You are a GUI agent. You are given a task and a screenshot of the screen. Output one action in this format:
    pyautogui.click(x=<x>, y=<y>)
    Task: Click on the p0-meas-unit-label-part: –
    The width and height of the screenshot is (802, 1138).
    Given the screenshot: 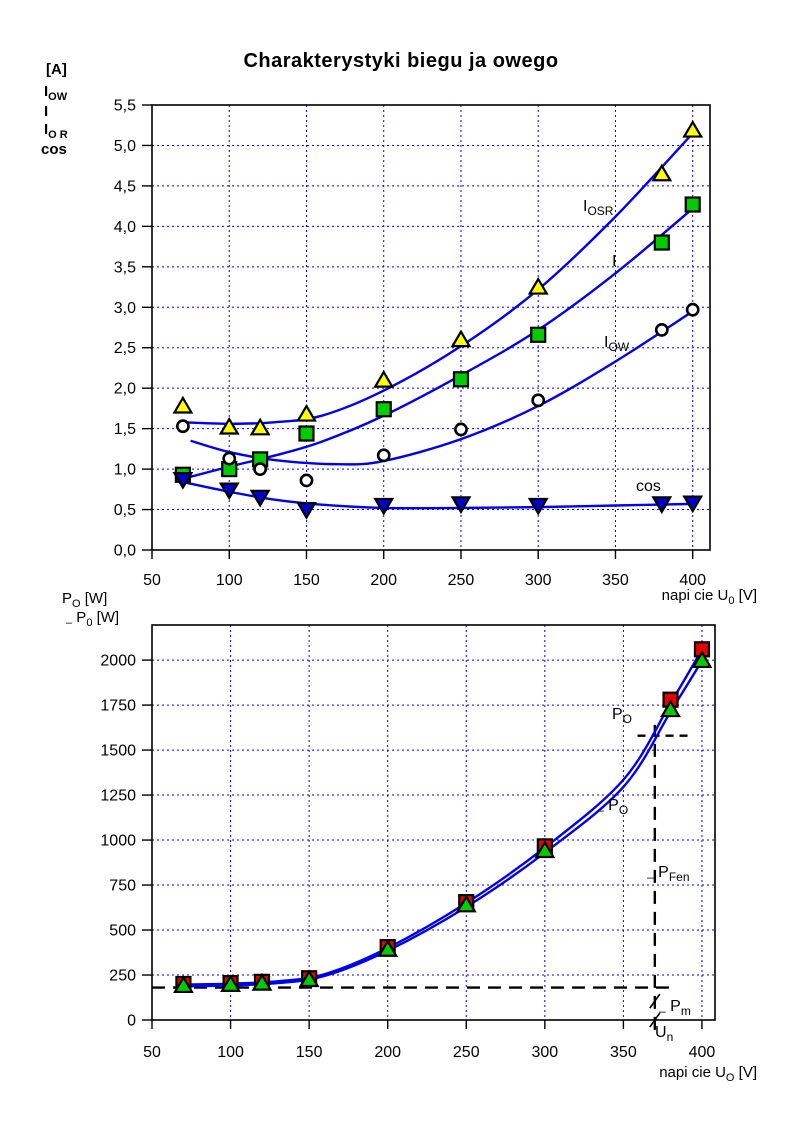 What is the action you would take?
    pyautogui.click(x=69, y=623)
    